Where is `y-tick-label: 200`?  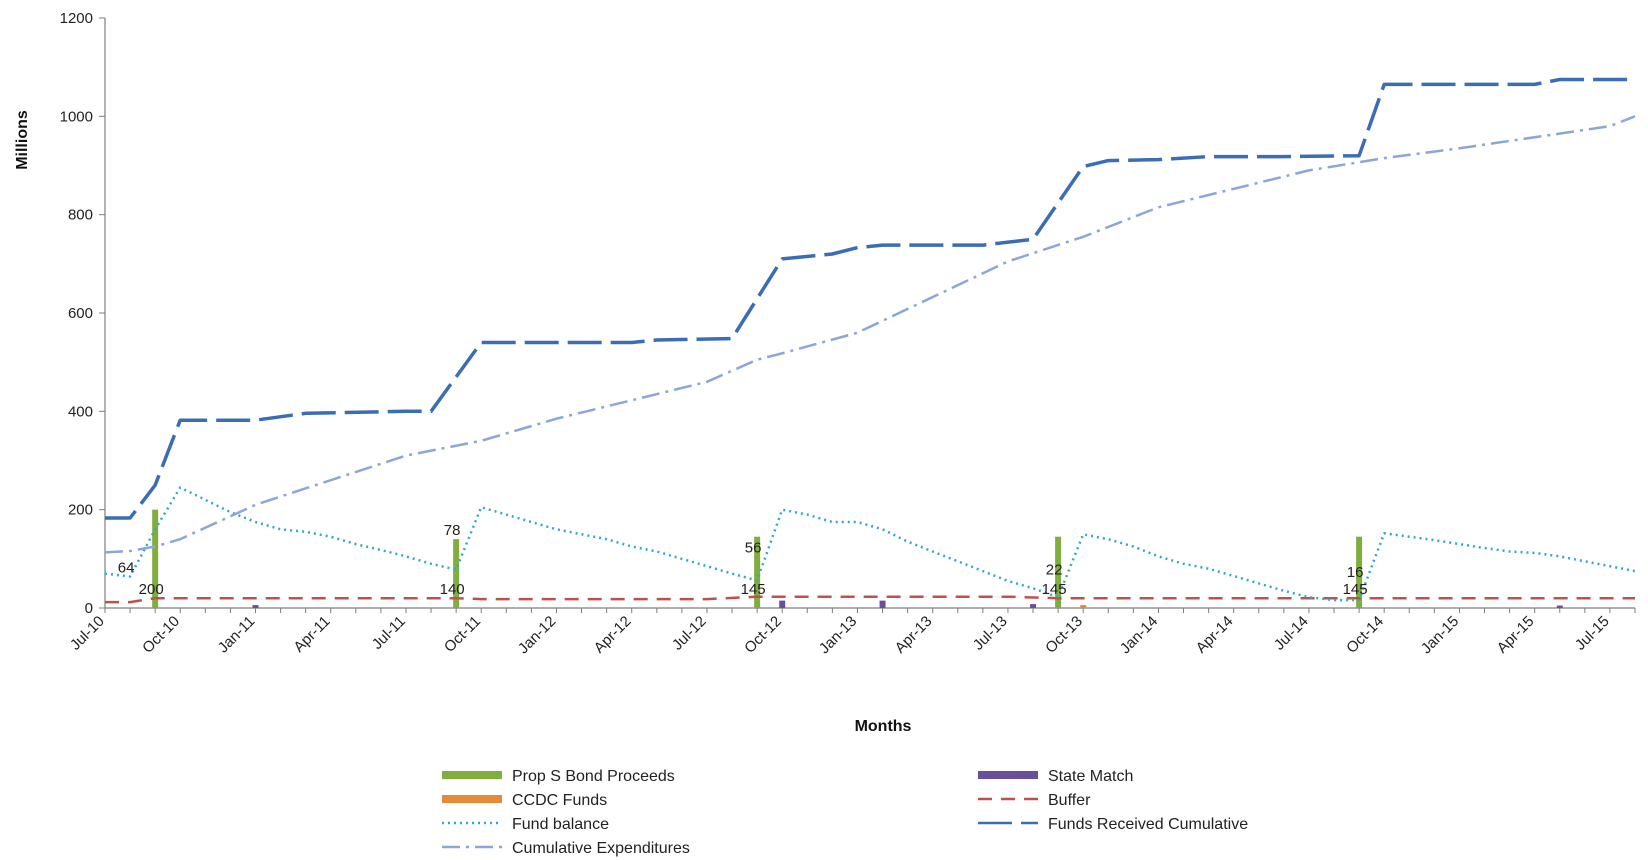 y-tick-label: 200 is located at coordinates (80, 510).